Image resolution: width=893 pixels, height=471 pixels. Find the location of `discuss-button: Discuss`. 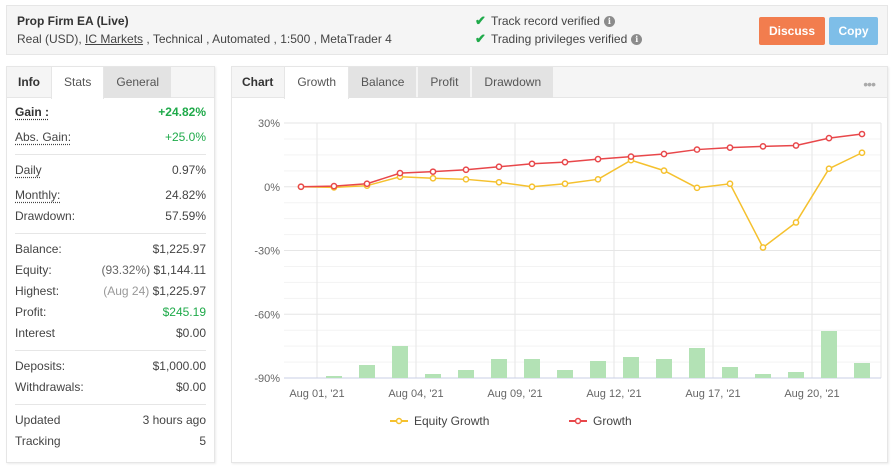

discuss-button: Discuss is located at coordinates (792, 31).